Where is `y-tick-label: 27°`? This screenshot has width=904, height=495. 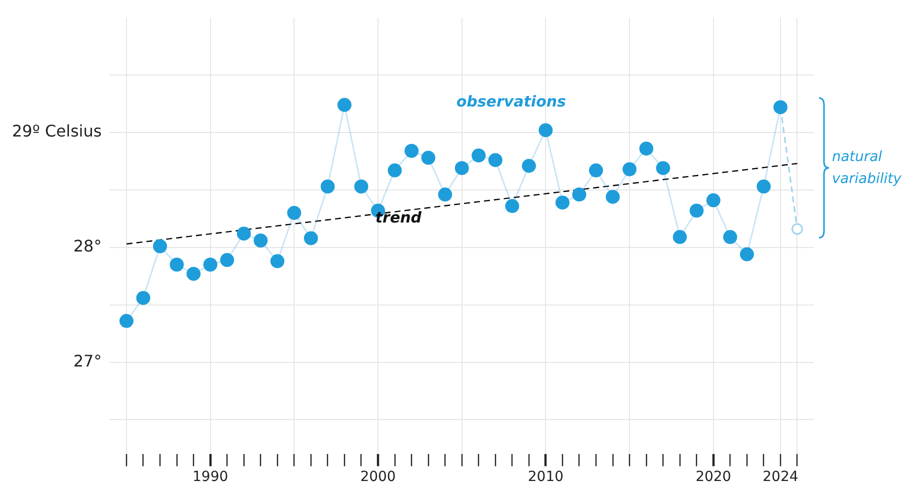 y-tick-label: 27° is located at coordinates (87, 360).